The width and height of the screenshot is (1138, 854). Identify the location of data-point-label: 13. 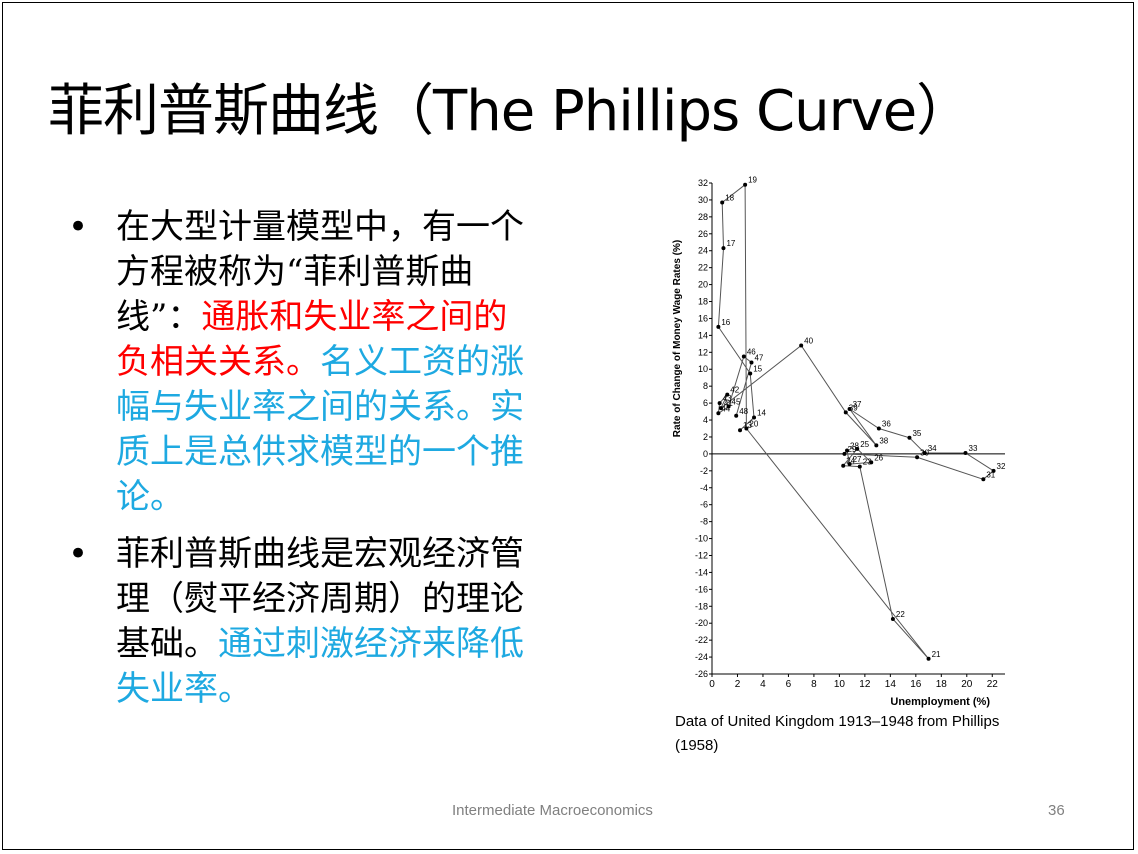
(747, 425).